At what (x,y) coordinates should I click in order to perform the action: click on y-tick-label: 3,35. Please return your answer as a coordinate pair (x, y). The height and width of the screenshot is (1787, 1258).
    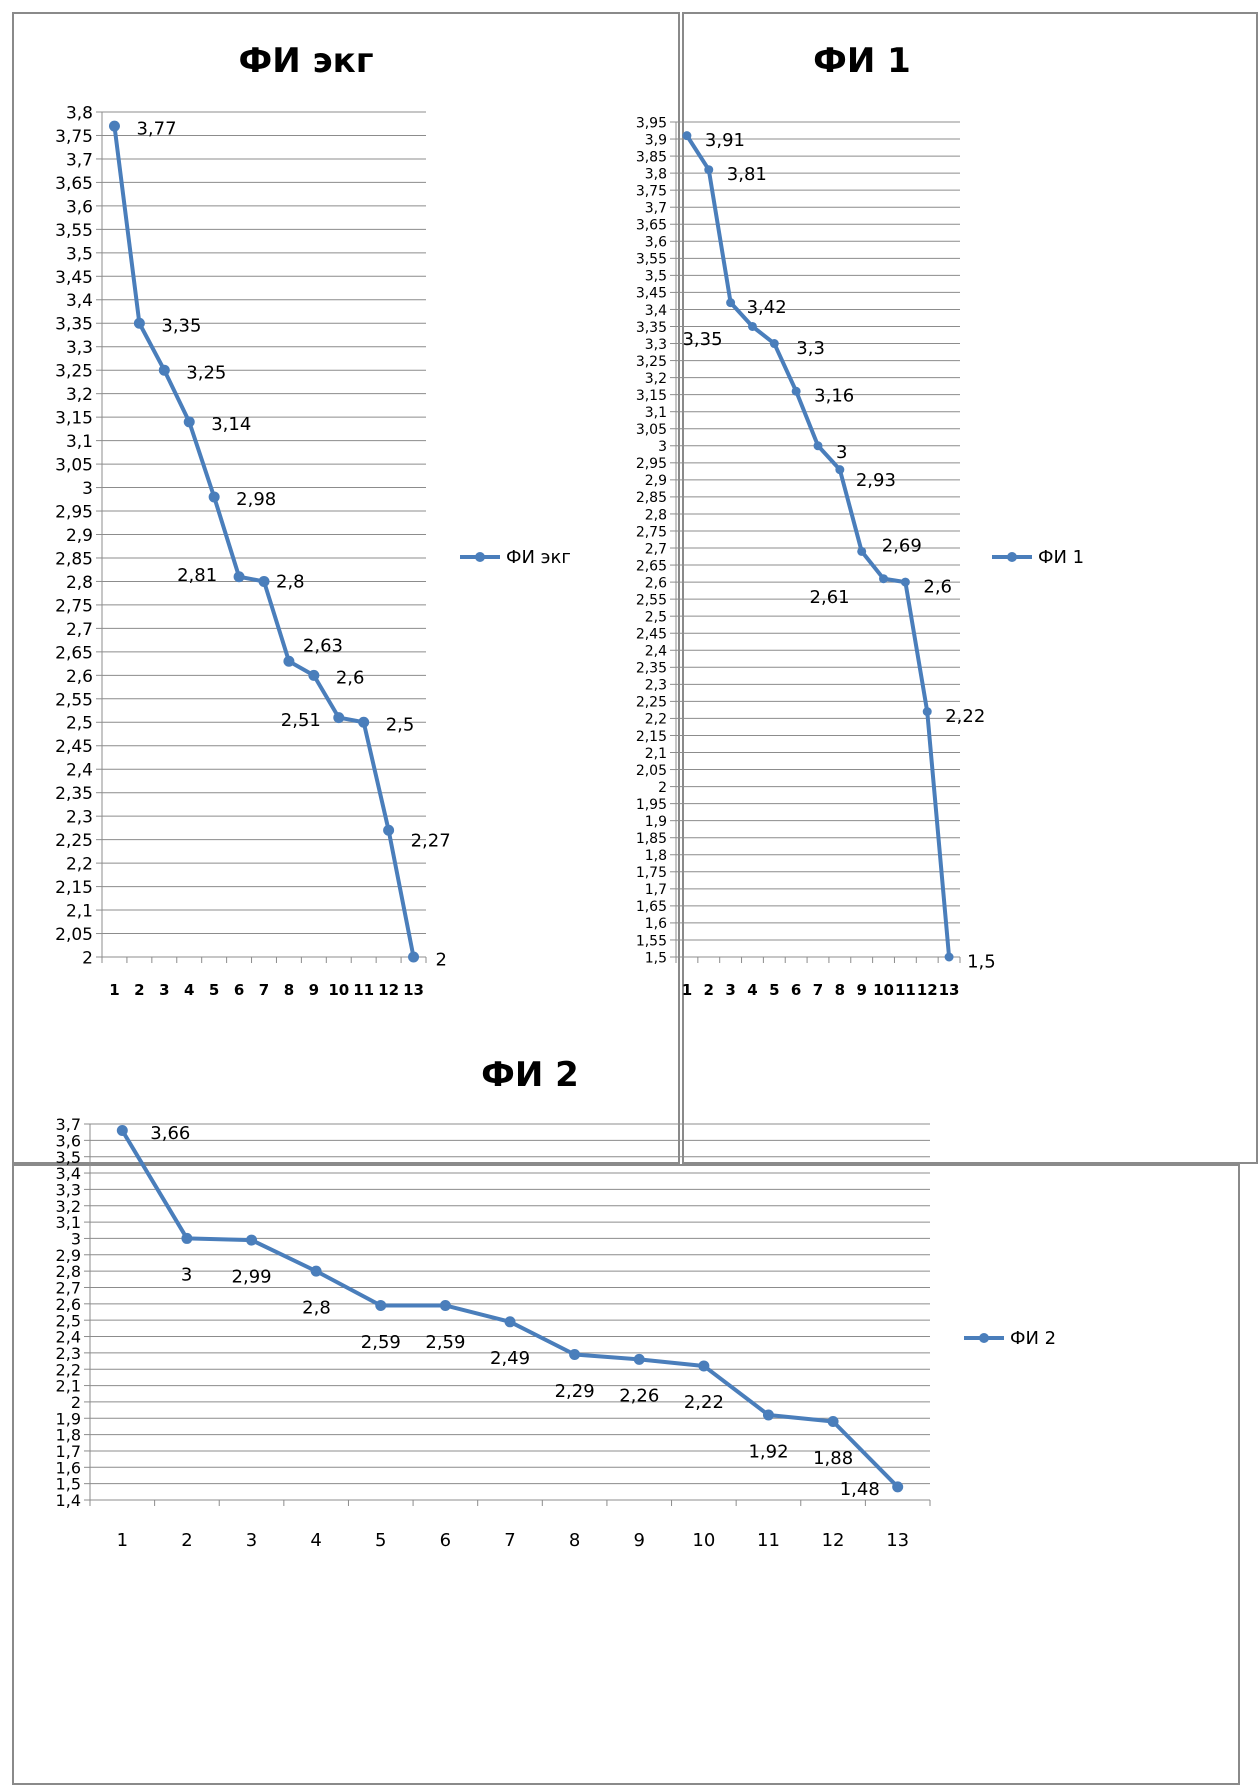
    Looking at the image, I should click on (74, 325).